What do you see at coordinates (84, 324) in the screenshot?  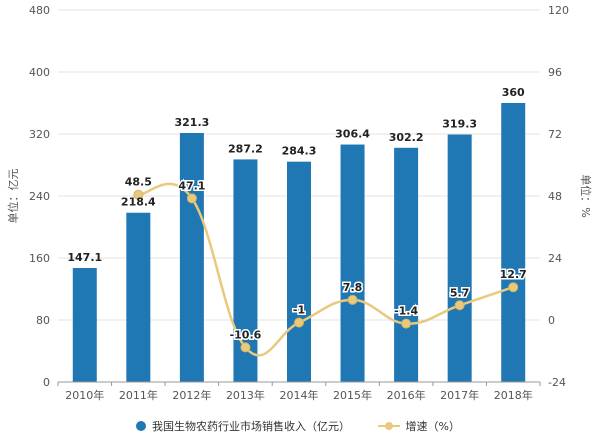 I see `bar-2010年` at bounding box center [84, 324].